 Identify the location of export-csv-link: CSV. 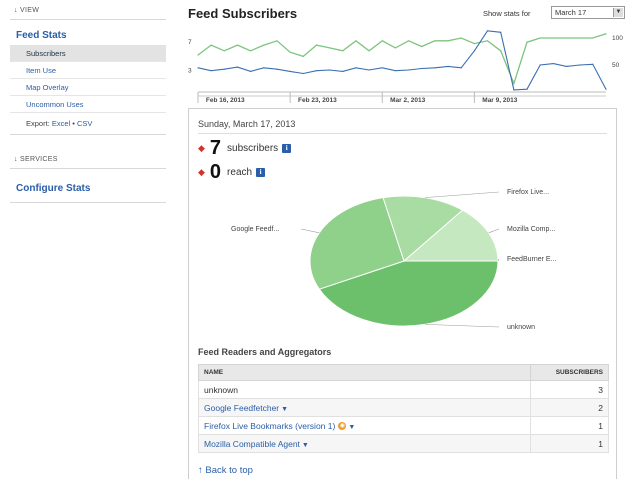
(85, 123).